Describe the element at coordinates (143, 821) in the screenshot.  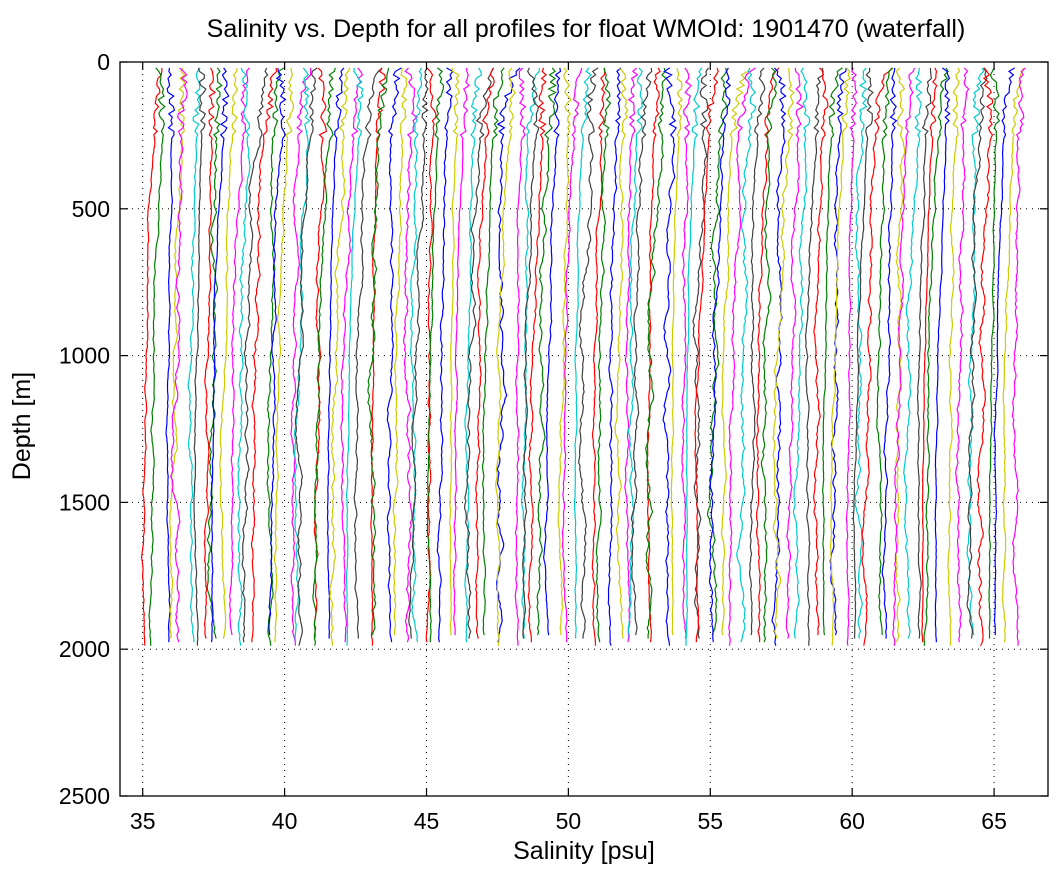
I see `x-tick-label: 35` at that location.